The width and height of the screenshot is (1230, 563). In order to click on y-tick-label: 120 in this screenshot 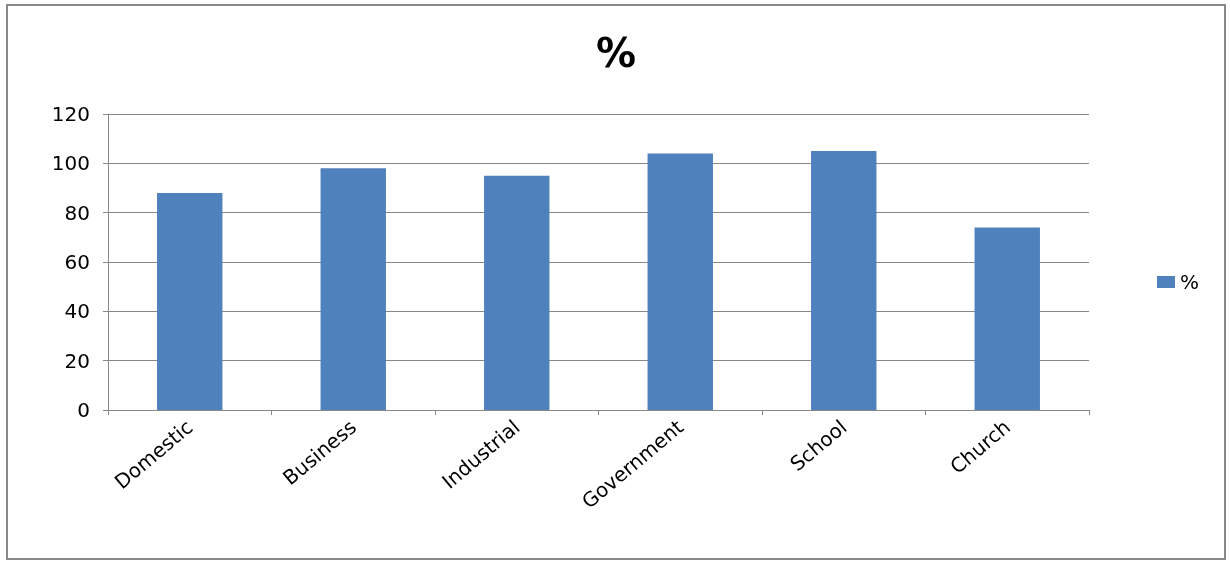, I will do `click(70, 114)`.